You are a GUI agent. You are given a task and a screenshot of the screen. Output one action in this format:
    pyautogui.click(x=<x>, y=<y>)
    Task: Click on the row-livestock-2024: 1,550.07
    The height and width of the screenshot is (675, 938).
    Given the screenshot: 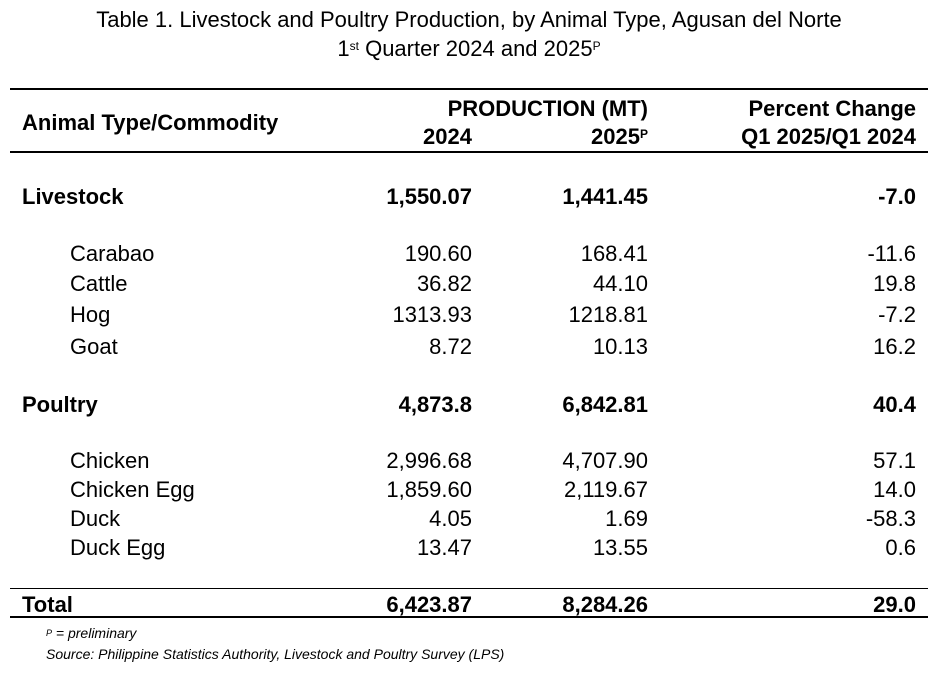 What is the action you would take?
    pyautogui.click(x=429, y=196)
    